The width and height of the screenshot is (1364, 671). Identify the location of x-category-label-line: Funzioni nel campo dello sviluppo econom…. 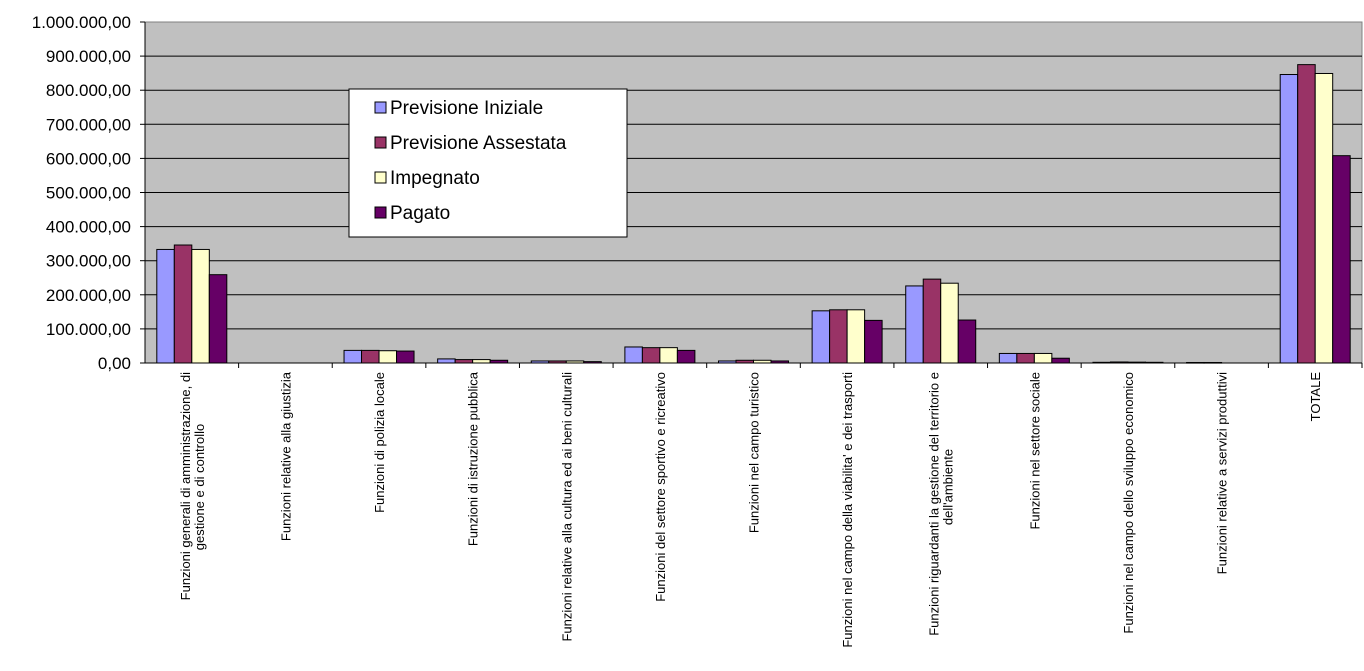
(1128, 503).